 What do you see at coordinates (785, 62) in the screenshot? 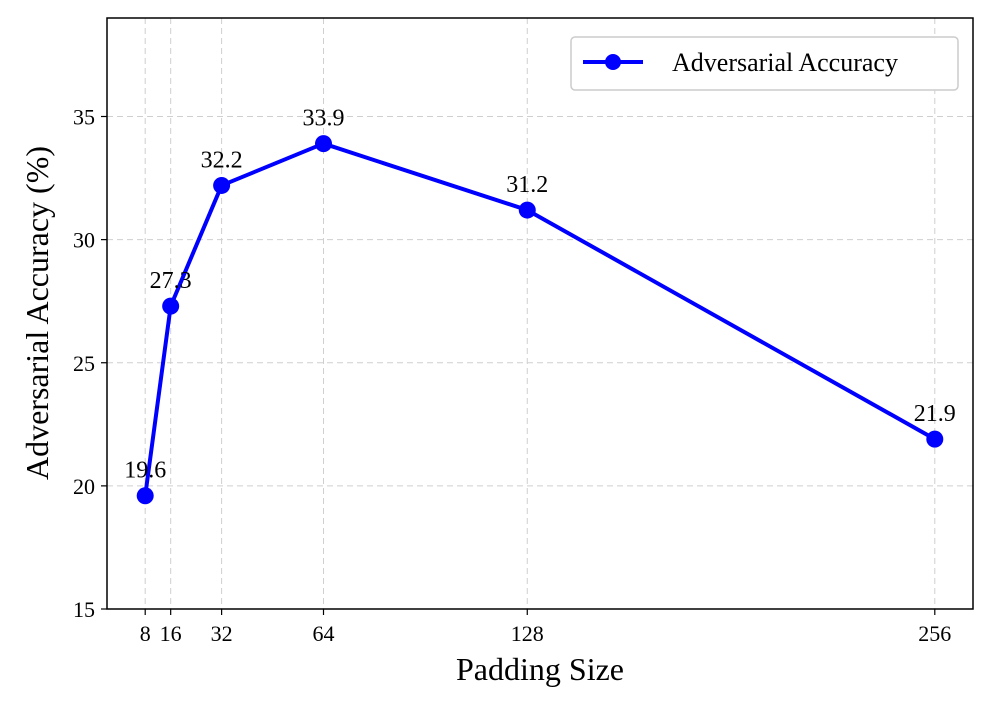
I see `legend-label: Adversarial Accuracy` at bounding box center [785, 62].